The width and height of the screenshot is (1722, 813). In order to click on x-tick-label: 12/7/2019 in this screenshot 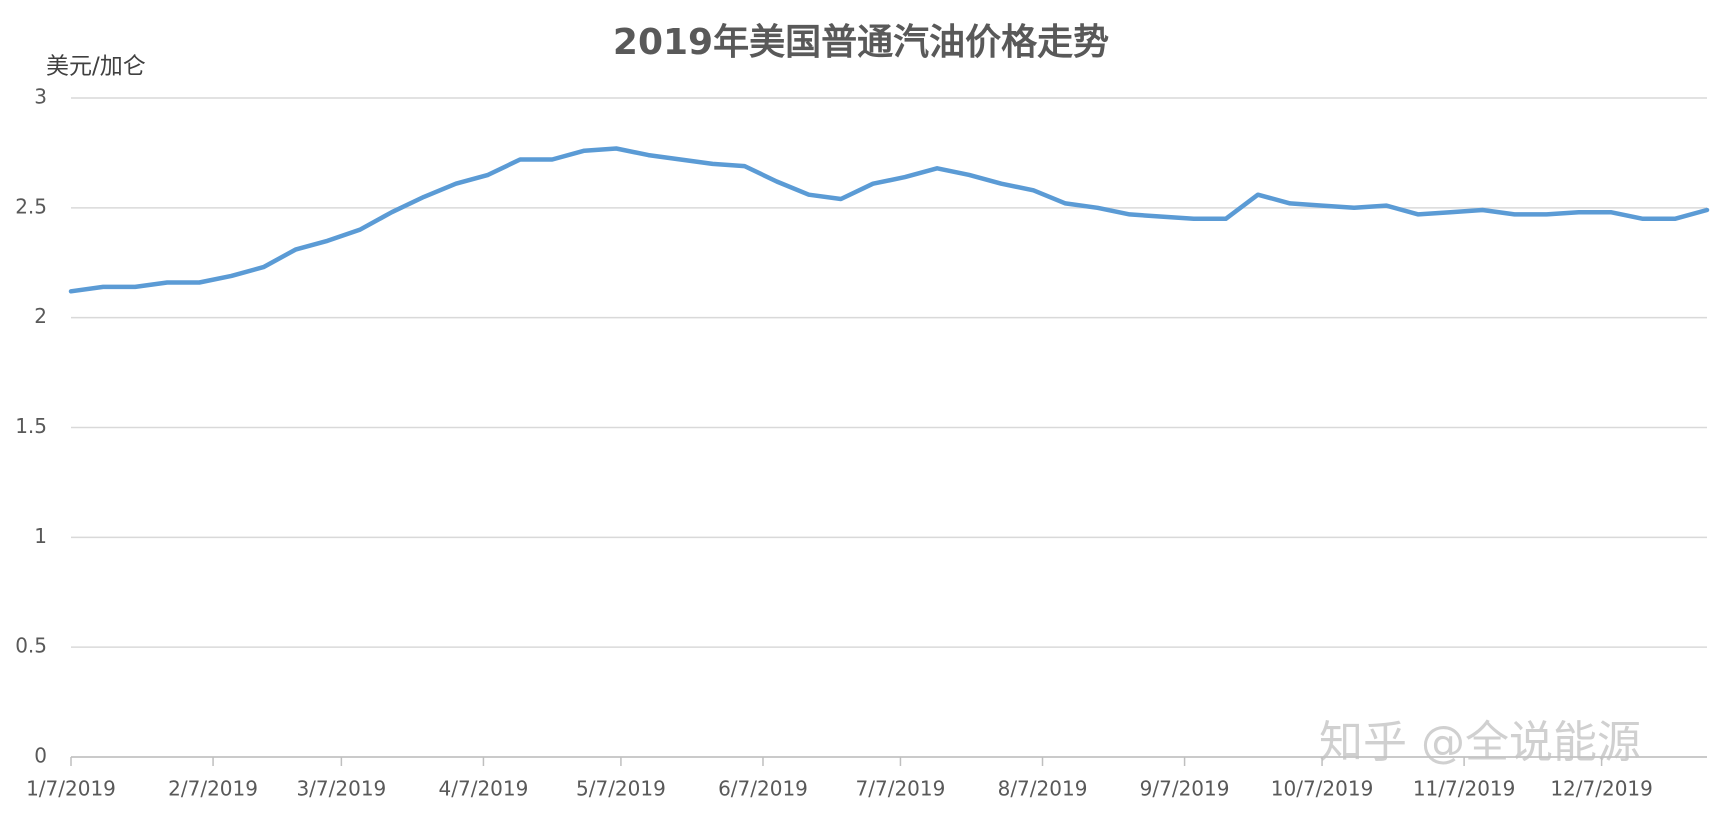, I will do `click(1601, 789)`.